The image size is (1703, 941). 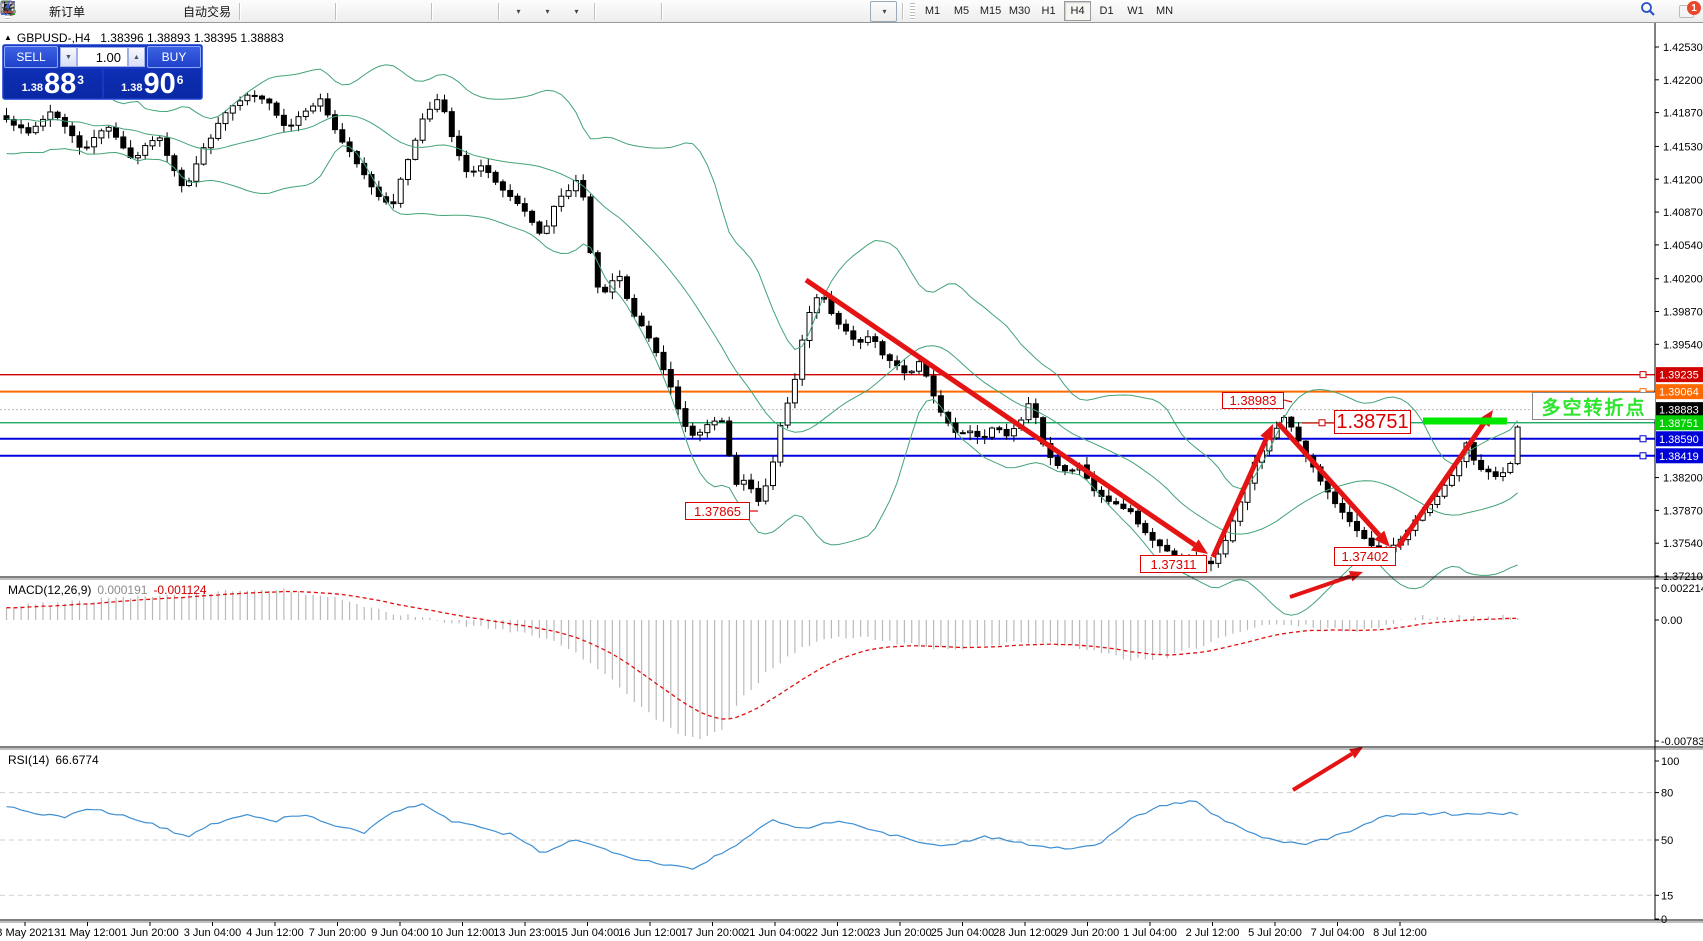 I want to click on channel-tool-button: E, so click(x=390, y=11).